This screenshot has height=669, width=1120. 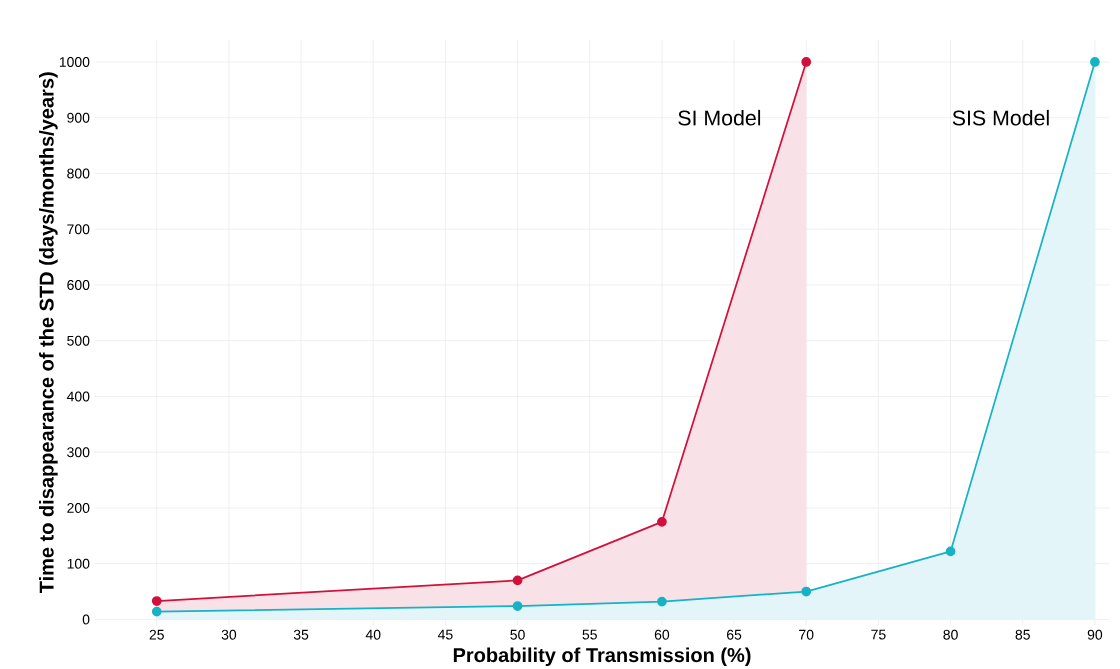 What do you see at coordinates (74, 62) in the screenshot?
I see `y-tick-label: 1000` at bounding box center [74, 62].